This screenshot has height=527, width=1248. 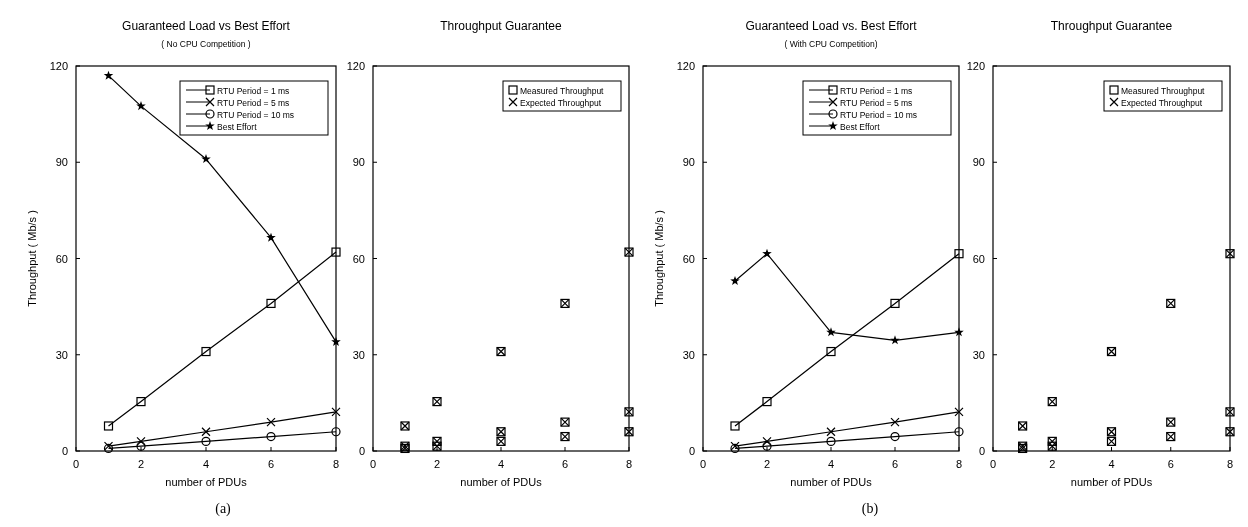 I want to click on chart-title: Guaranteed Load vs Best Effort, so click(x=206, y=26).